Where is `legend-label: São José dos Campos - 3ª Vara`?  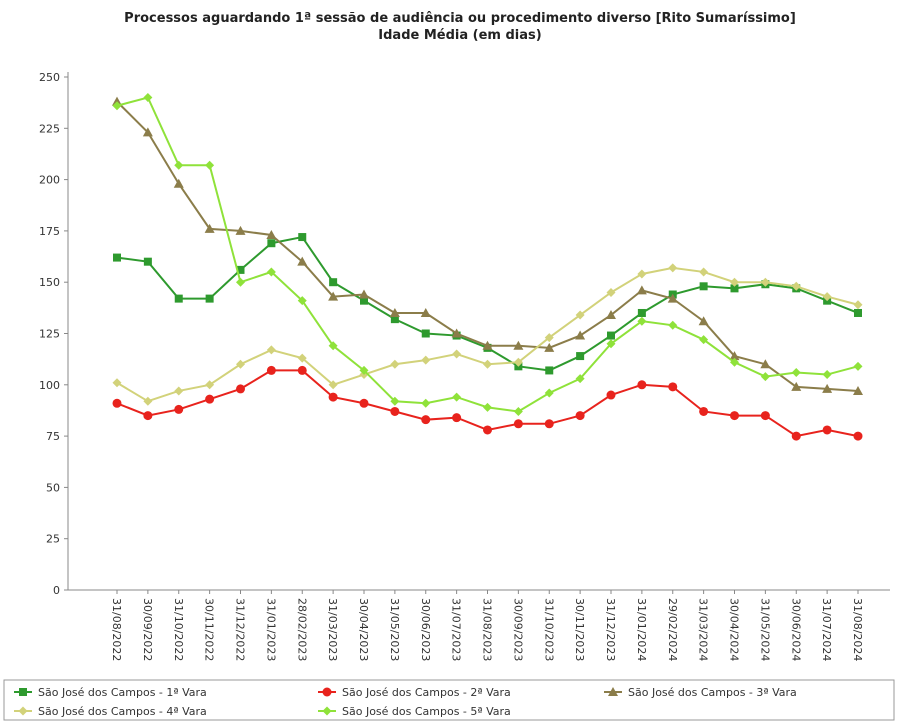 legend-label: São José dos Campos - 3ª Vara is located at coordinates (712, 692).